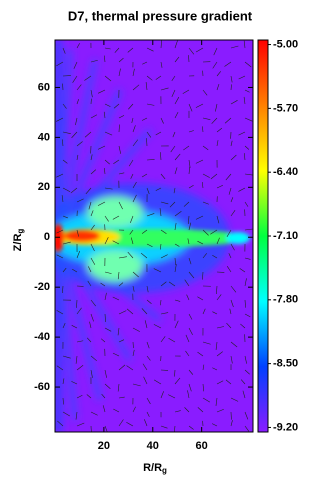  What do you see at coordinates (42, 387) in the screenshot?
I see `y-tick-label: -60` at bounding box center [42, 387].